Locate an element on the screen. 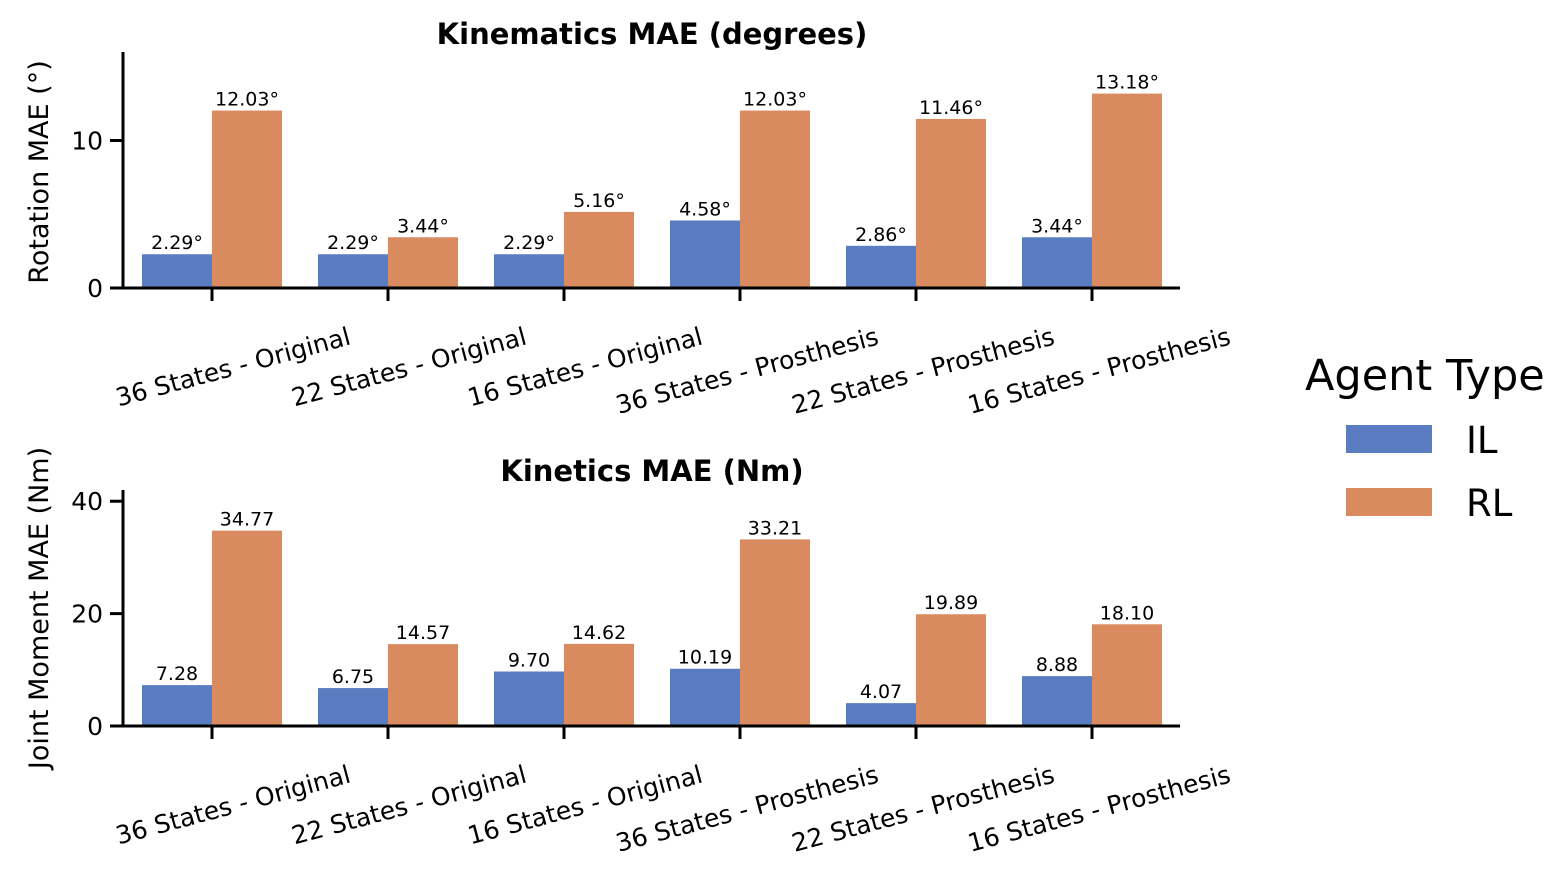 Image resolution: width=1566 pixels, height=870 pixels. data-label-rl-0-1: 3.44° is located at coordinates (423, 226).